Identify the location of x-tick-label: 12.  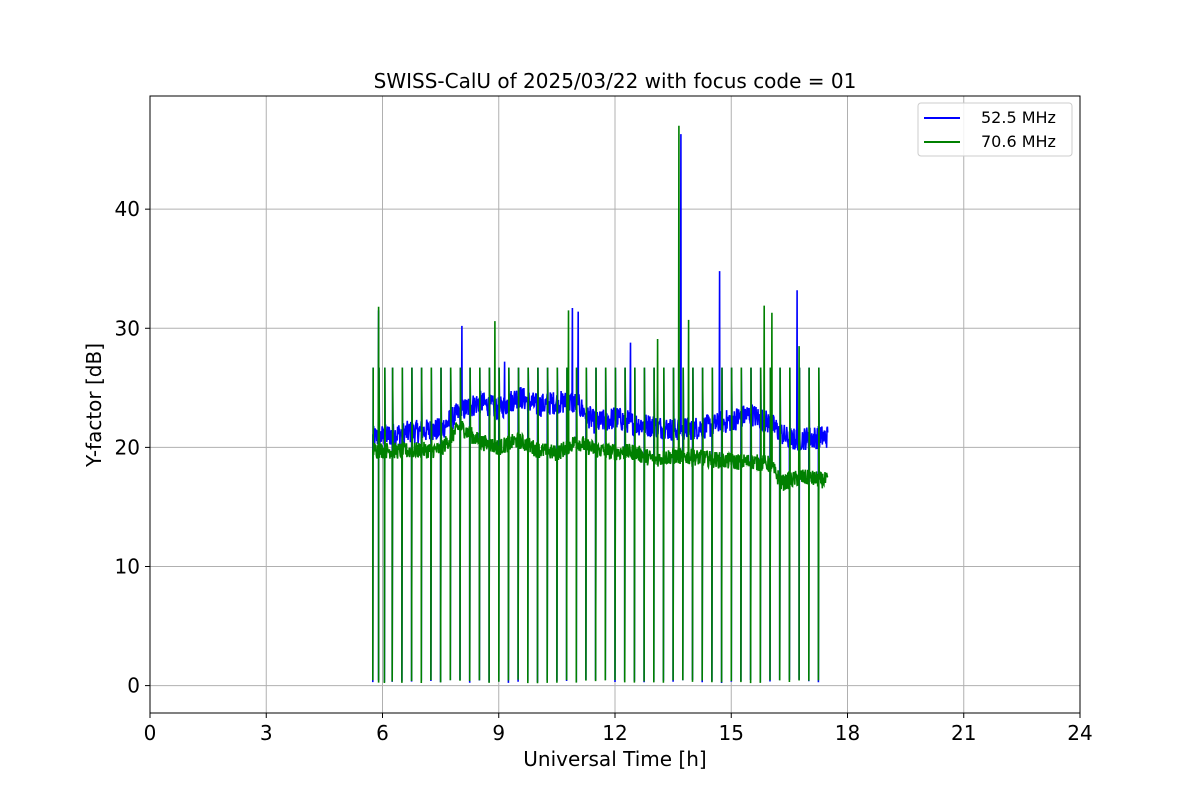
(614, 733).